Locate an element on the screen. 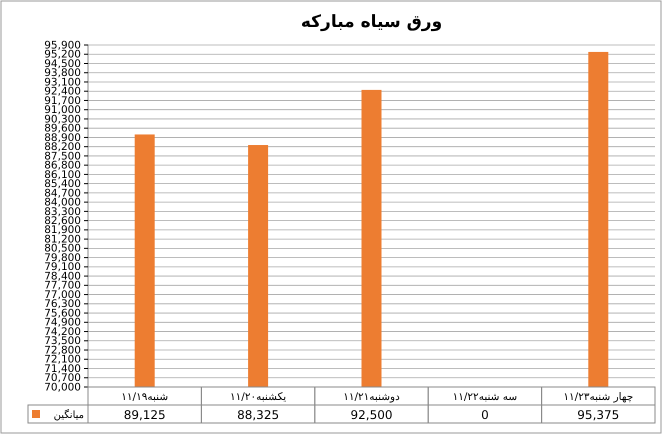 The image size is (672, 439). x-tick-label: سه شنبه۱۱/۲۲ is located at coordinates (485, 397).